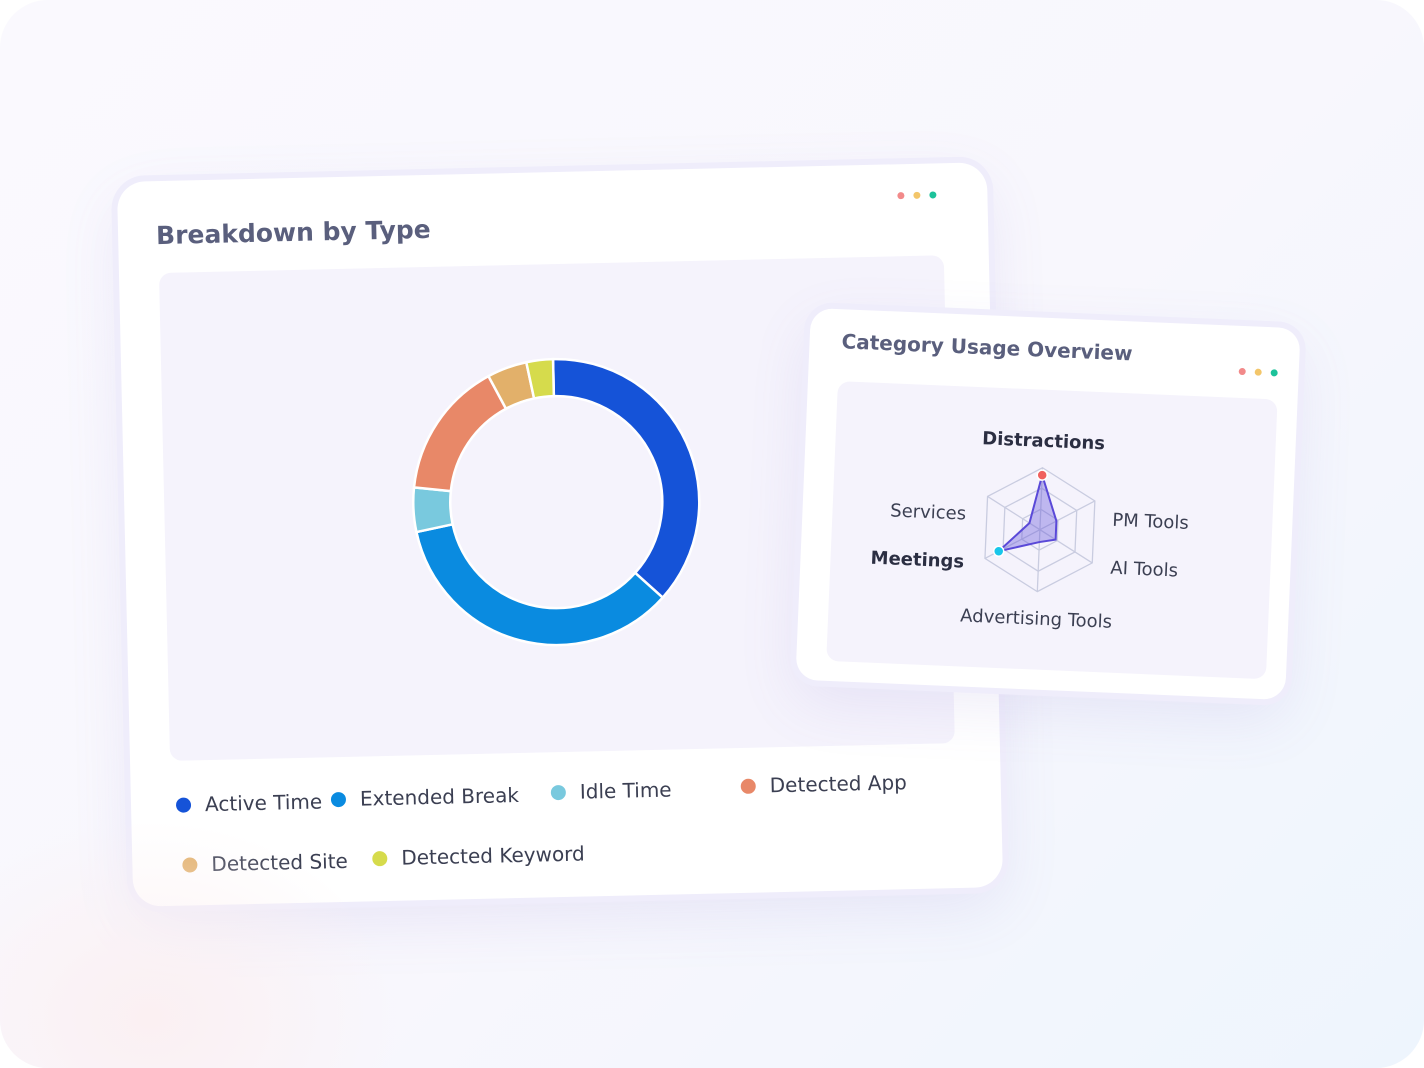  I want to click on legend-label: Extended Break, so click(439, 797).